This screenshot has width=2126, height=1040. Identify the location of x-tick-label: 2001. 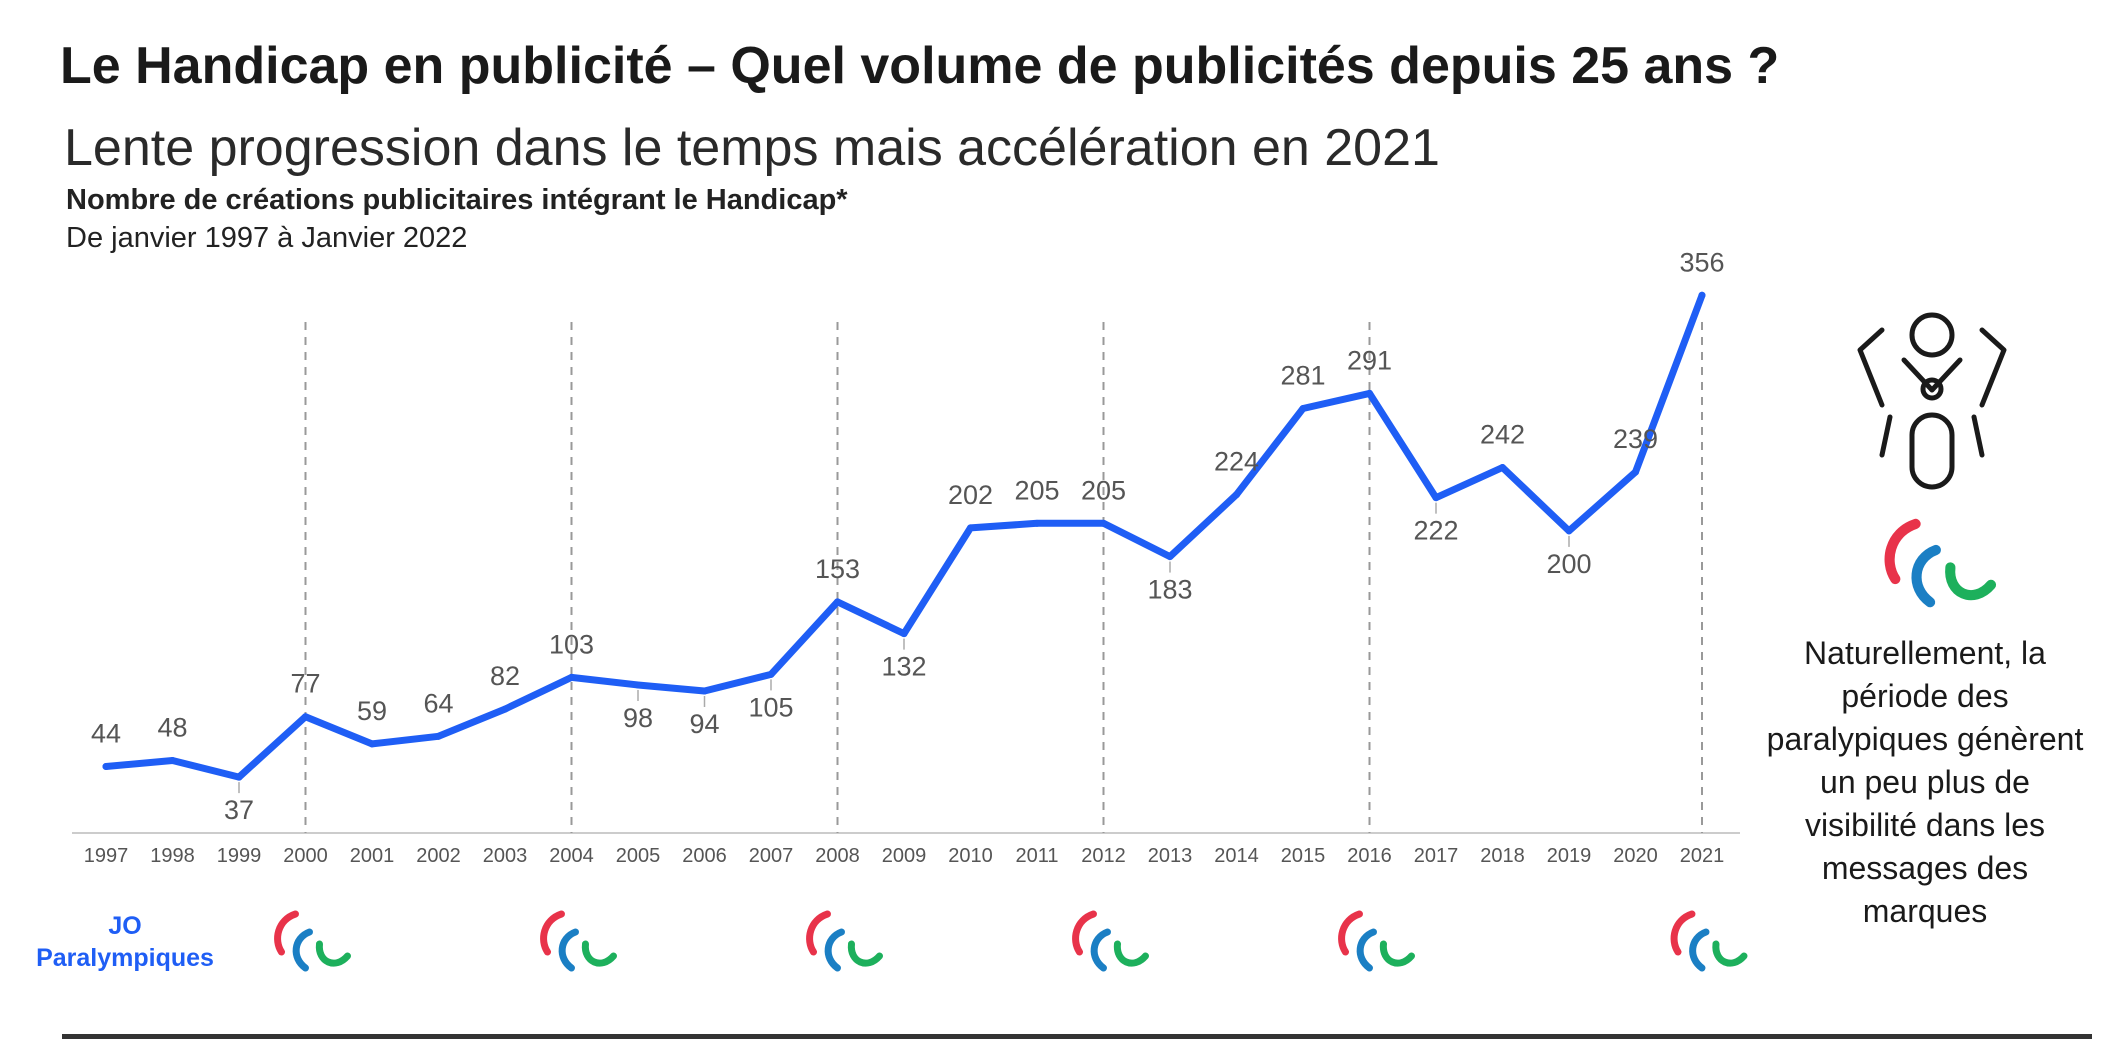
(372, 856).